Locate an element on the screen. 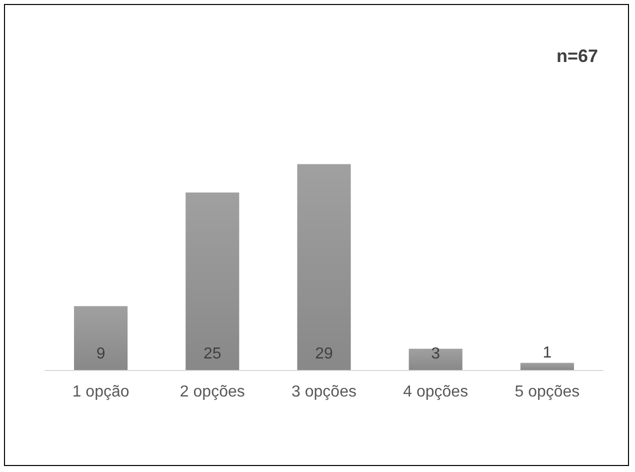 The image size is (635, 472). text: n=67 is located at coordinates (577, 56).